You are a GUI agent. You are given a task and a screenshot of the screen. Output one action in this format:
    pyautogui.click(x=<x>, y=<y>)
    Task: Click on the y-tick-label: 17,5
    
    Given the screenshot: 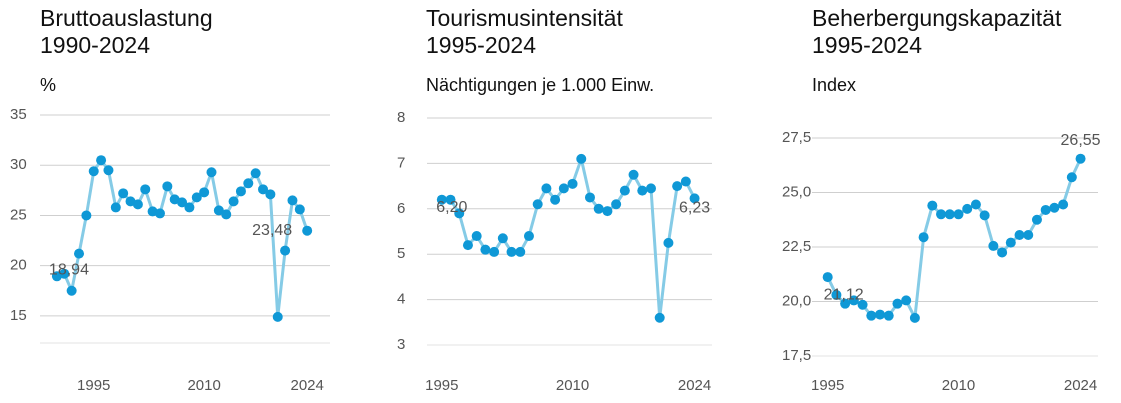 What is the action you would take?
    pyautogui.click(x=796, y=355)
    